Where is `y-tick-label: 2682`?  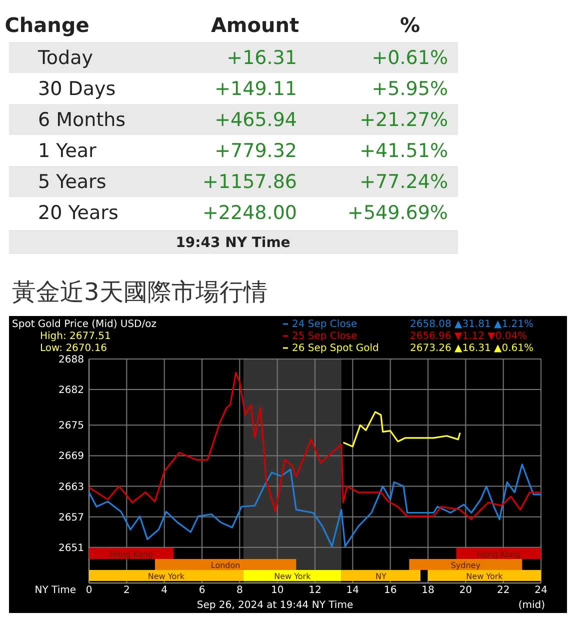 y-tick-label: 2682 is located at coordinates (71, 390).